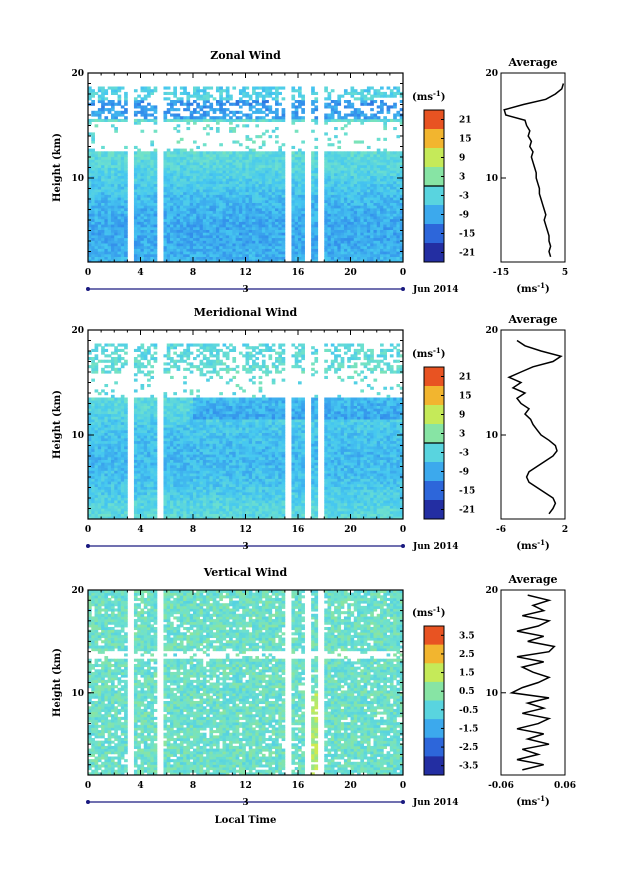 This screenshot has height=873, width=625. What do you see at coordinates (465, 121) in the screenshot?
I see `colorbar-tick-label: 21` at bounding box center [465, 121].